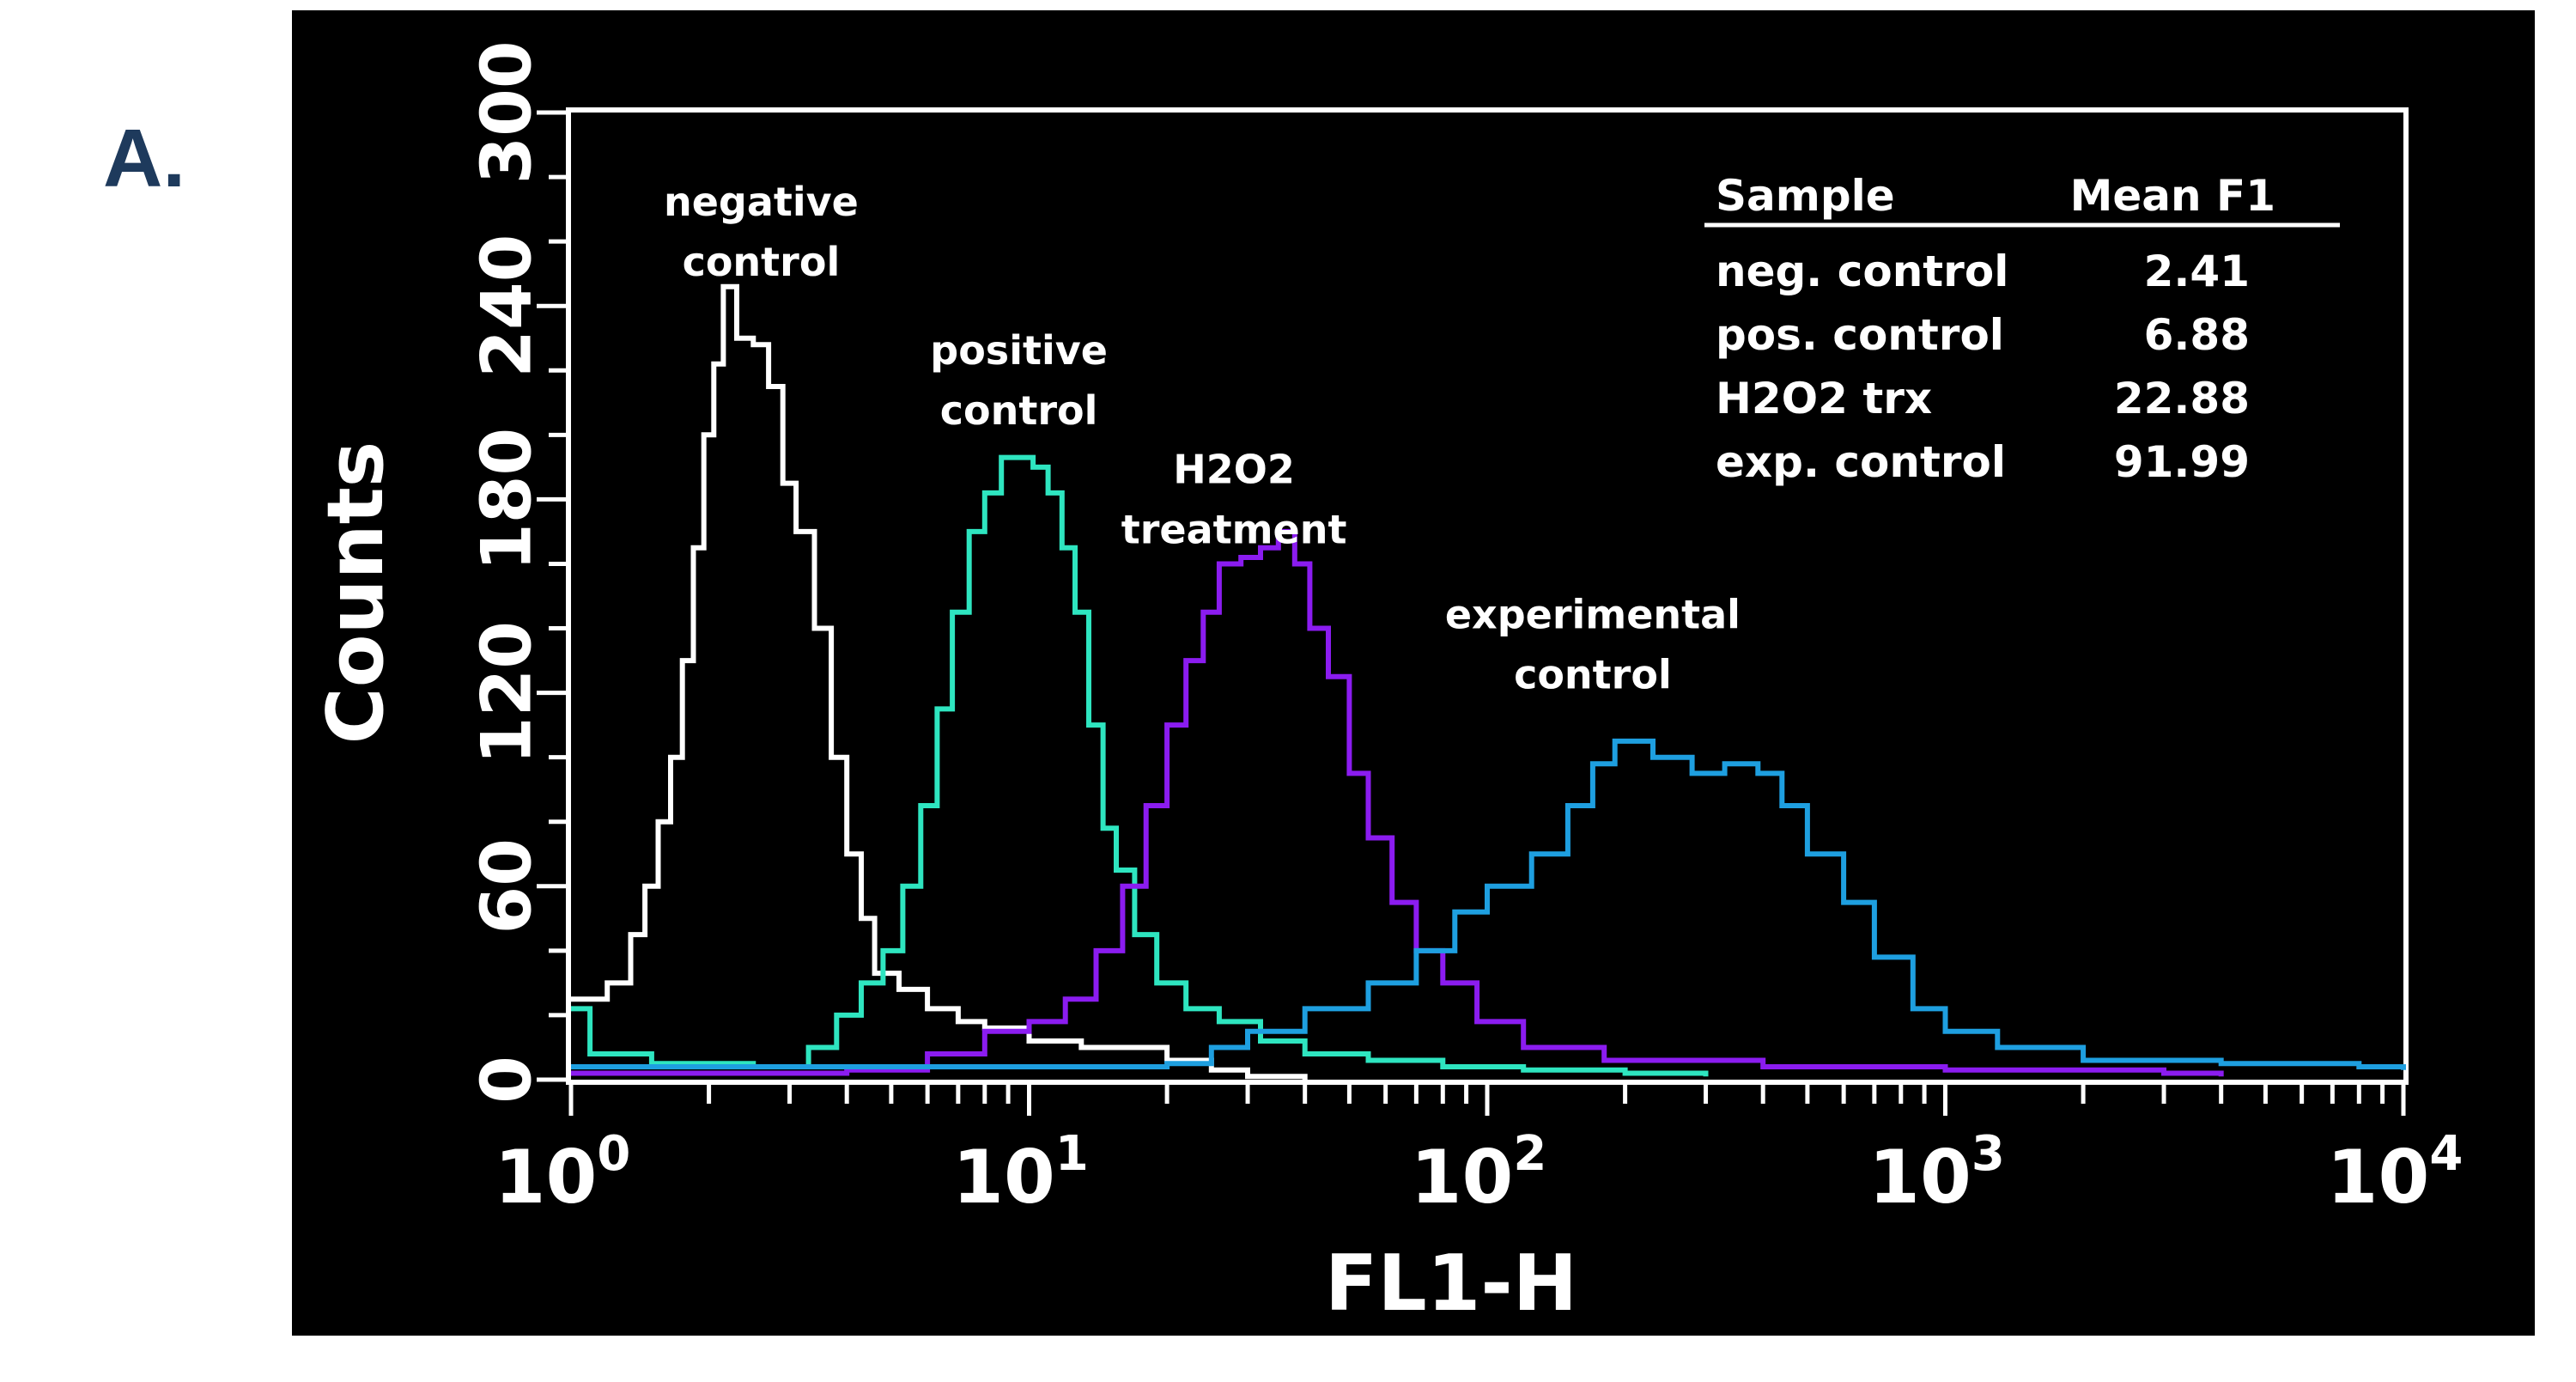  Describe the element at coordinates (1019, 410) in the screenshot. I see `series-label-2-line-2: control` at that location.